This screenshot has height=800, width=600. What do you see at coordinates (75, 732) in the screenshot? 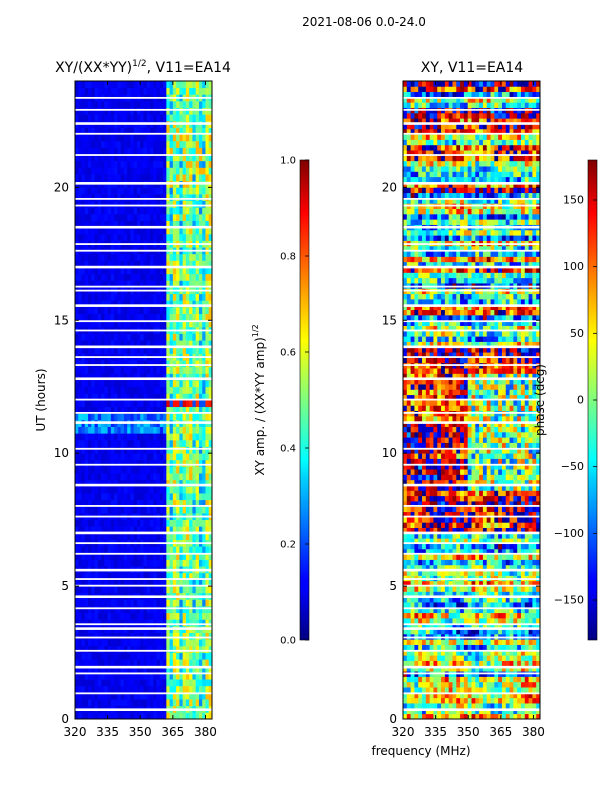
I see `left-x-tick-label: 320` at bounding box center [75, 732].